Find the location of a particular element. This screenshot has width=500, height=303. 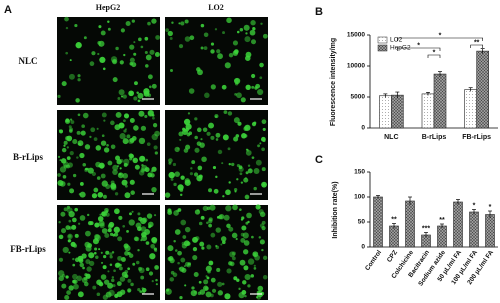

y-tick-label: 5000 is located at coordinates (358, 97).